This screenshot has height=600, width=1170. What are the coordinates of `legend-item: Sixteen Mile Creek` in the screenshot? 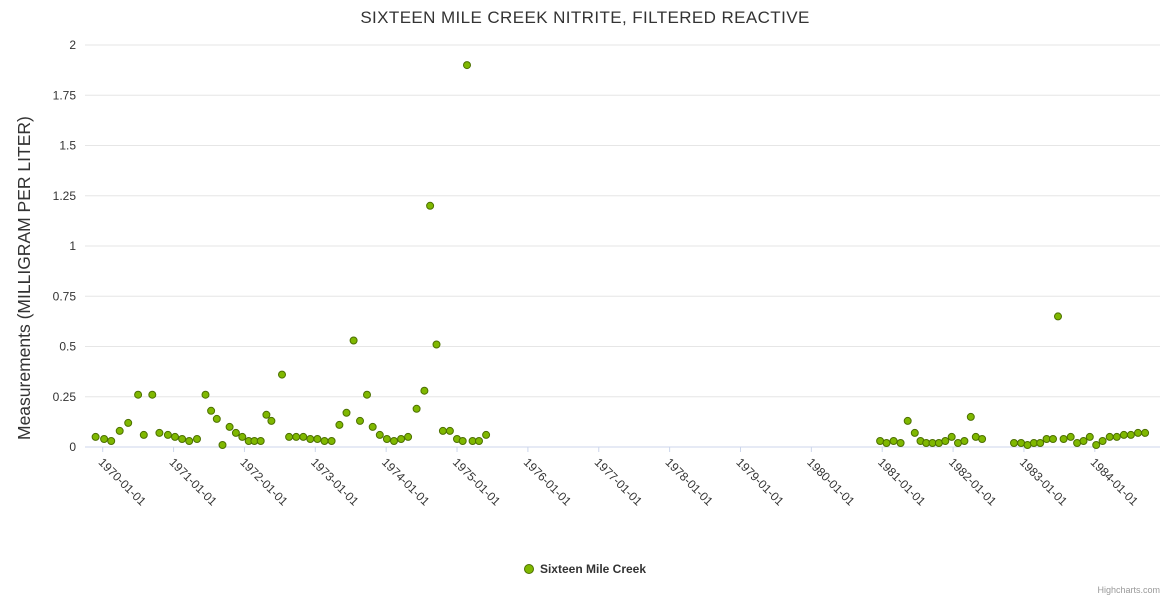 It's located at (585, 569).